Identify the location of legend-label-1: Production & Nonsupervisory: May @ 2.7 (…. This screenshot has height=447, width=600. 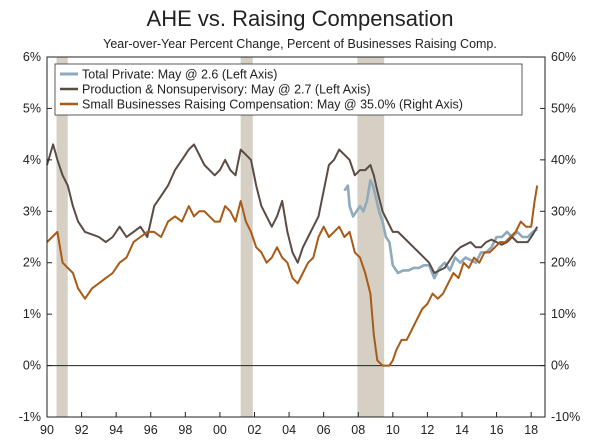
(226, 90).